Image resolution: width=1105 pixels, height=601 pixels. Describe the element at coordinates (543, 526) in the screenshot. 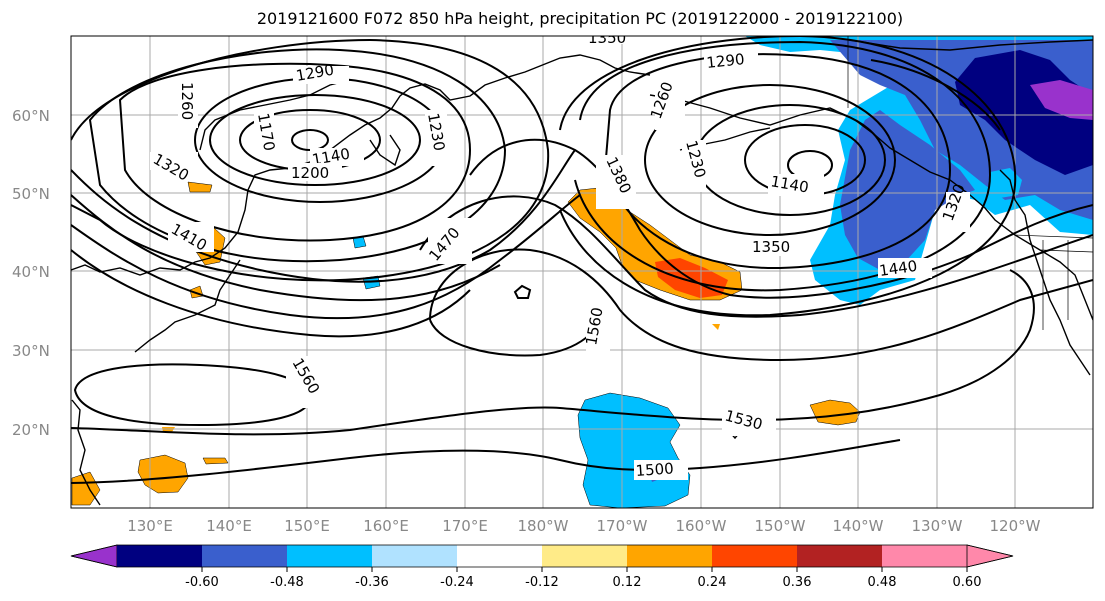

I see `lon-label: 180°W` at that location.